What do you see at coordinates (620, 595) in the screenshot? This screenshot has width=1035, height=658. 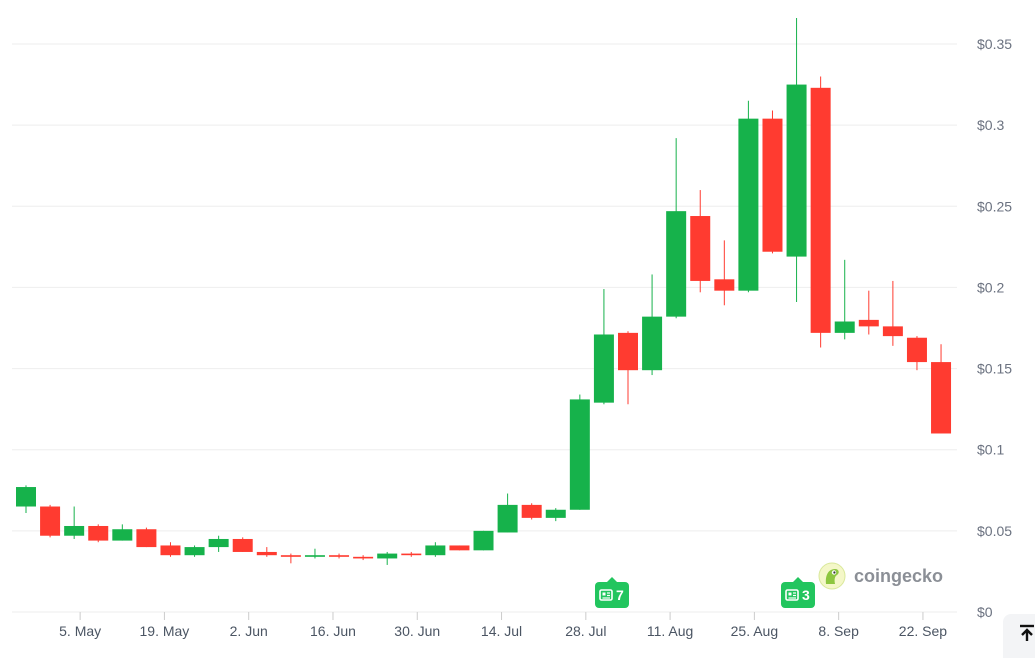 I see `news-count: 7` at bounding box center [620, 595].